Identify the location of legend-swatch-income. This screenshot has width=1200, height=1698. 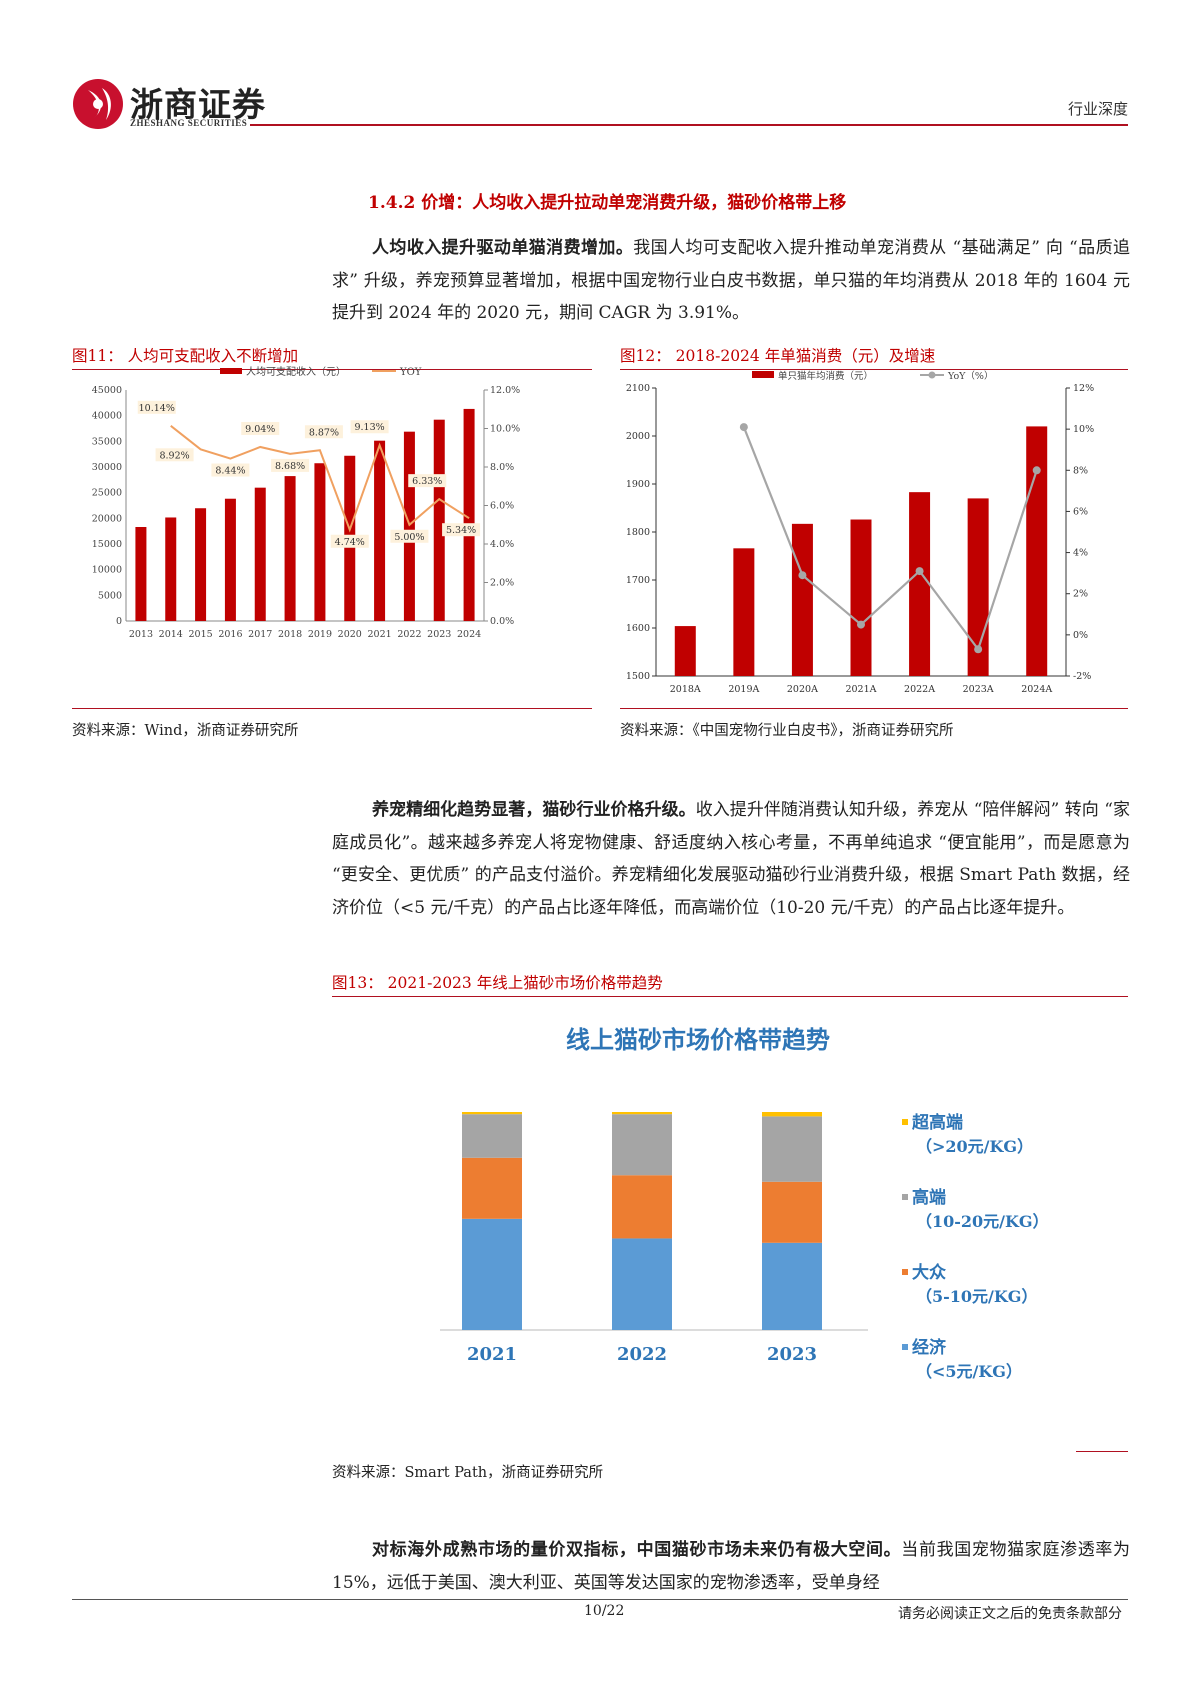
(231, 371).